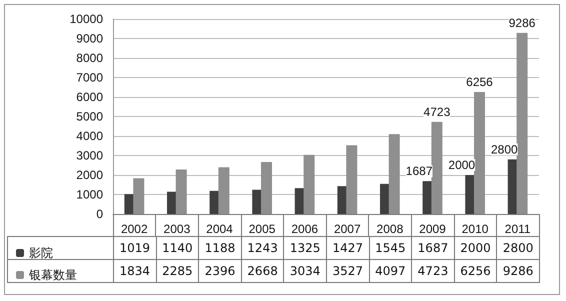  Describe the element at coordinates (433, 271) in the screenshot. I see `data-label: 4723` at that location.